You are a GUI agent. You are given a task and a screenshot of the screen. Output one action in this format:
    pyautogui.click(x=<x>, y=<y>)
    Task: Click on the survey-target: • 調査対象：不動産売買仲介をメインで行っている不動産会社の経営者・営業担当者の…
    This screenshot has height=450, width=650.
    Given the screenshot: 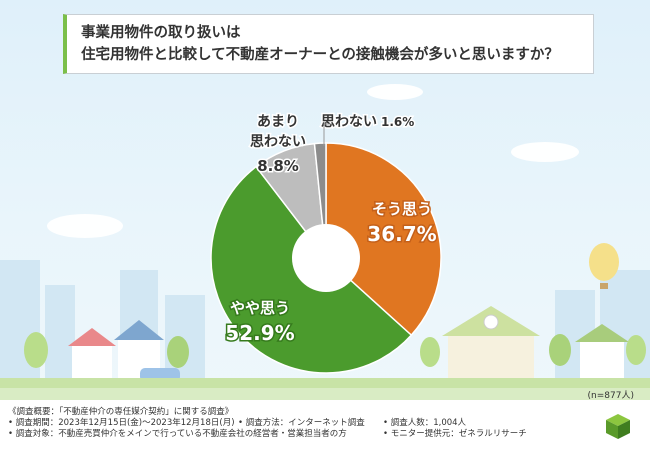 What is the action you would take?
    pyautogui.click(x=177, y=434)
    